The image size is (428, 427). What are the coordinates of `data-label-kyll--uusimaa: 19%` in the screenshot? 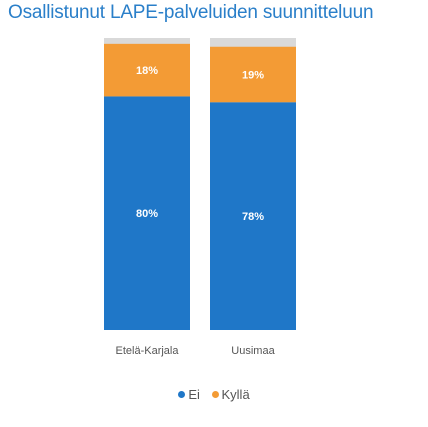 It's located at (253, 76).